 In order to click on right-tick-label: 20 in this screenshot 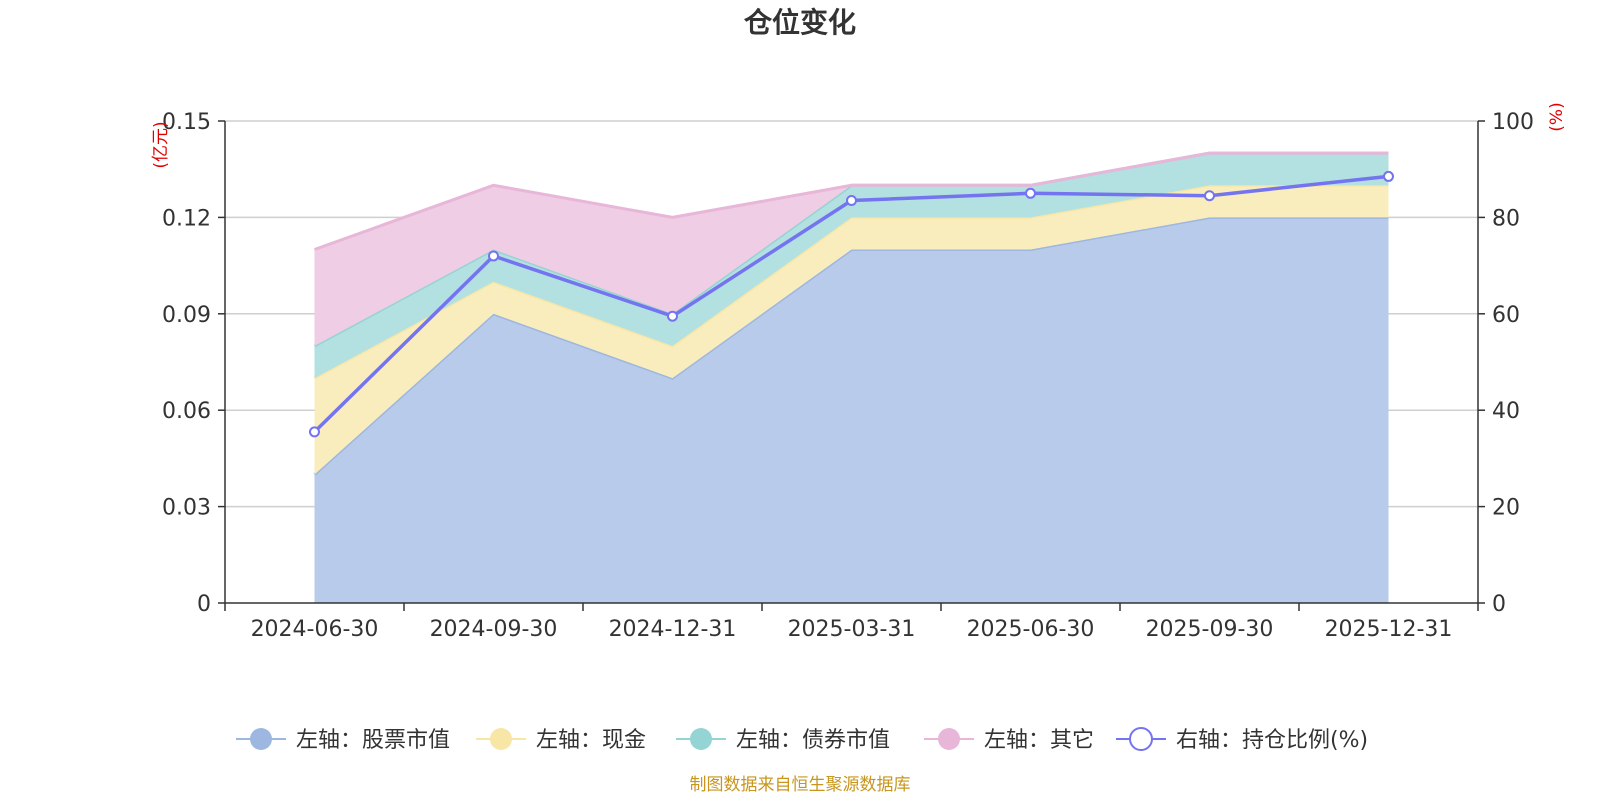, I will do `click(1506, 508)`.